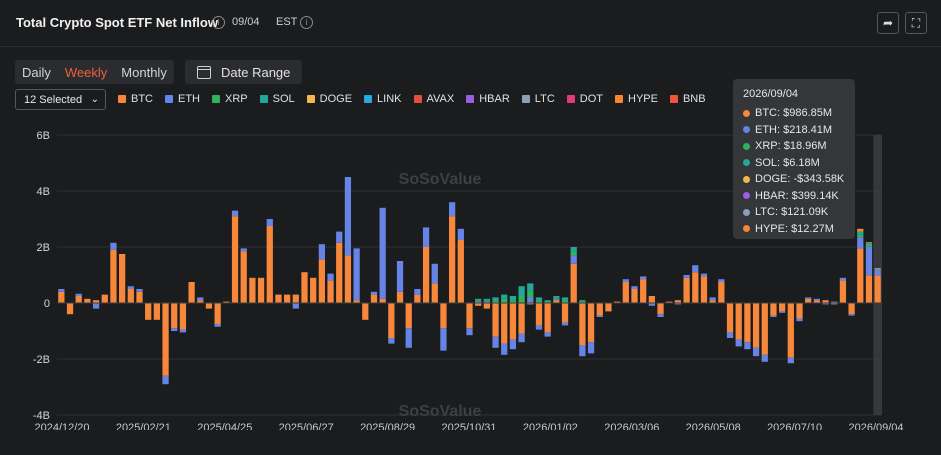 This screenshot has height=455, width=941. I want to click on timezone-info-icon: i, so click(306, 22).